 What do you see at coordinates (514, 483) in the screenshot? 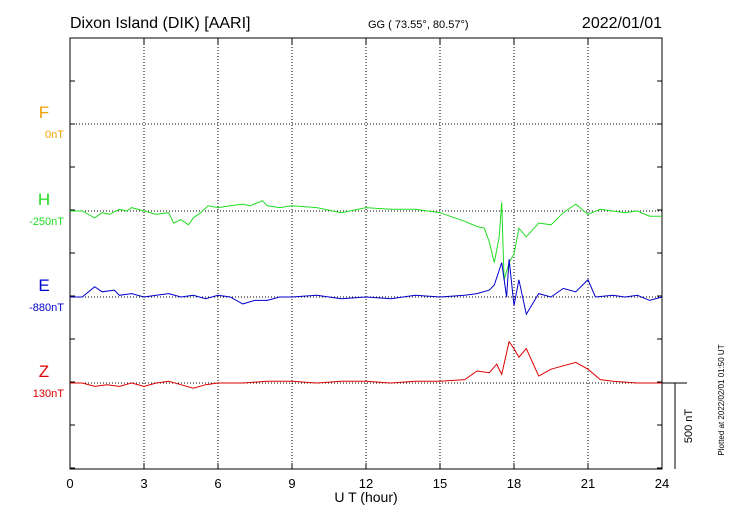
I see `x-tick-label: 18` at bounding box center [514, 483].